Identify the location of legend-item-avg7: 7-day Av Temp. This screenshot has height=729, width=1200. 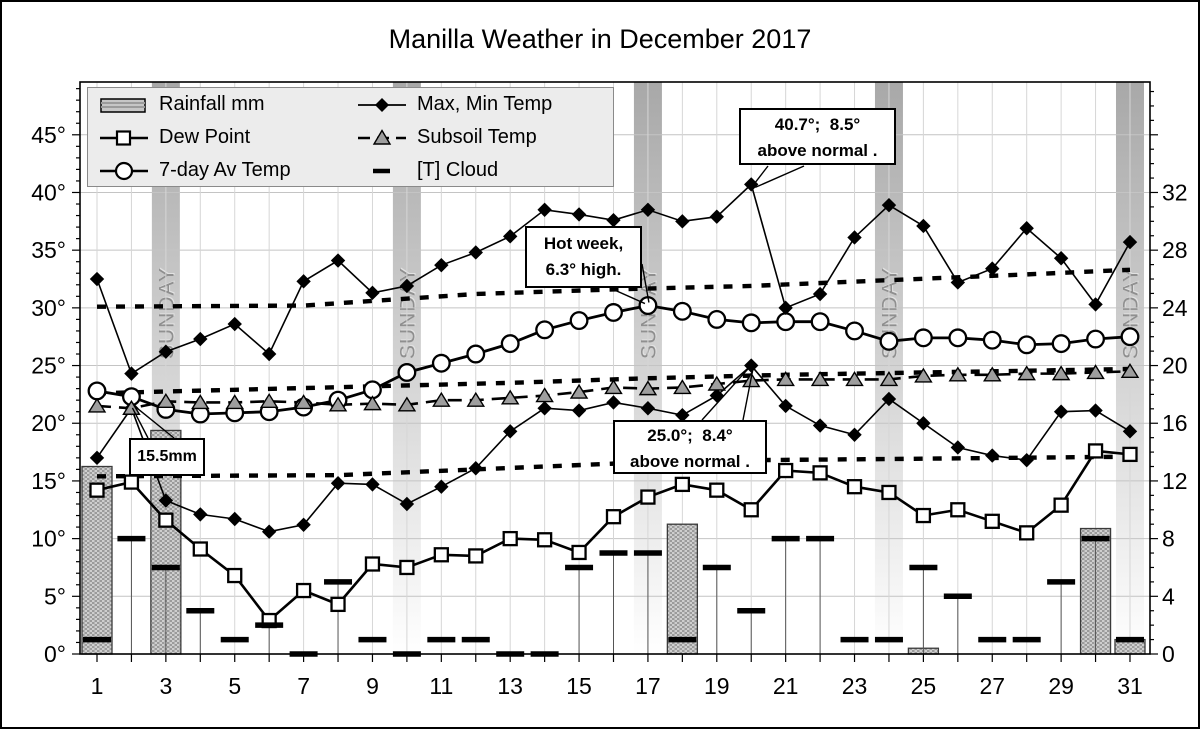
(227, 170).